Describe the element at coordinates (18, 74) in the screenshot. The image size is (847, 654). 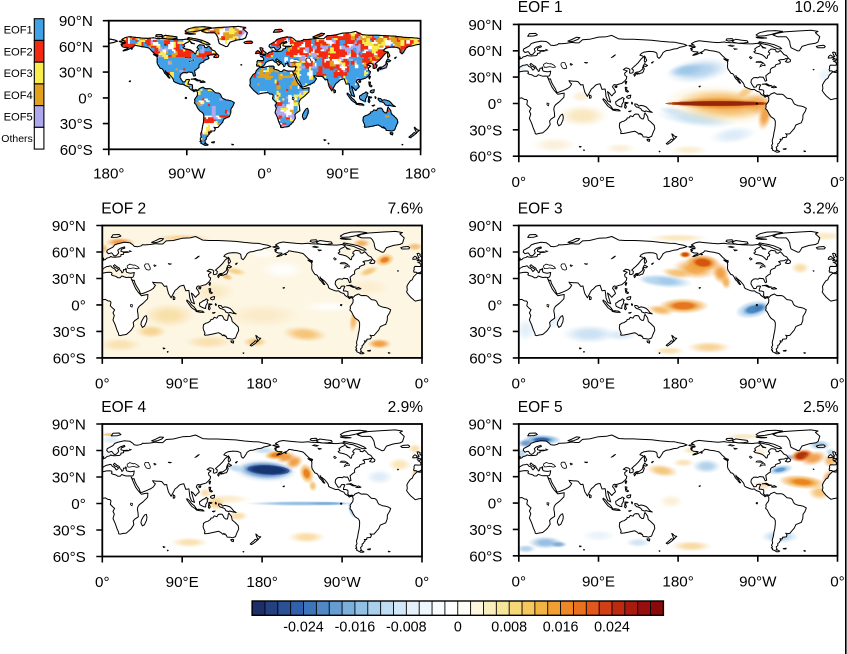
I see `svg-text: EOF3` at that location.